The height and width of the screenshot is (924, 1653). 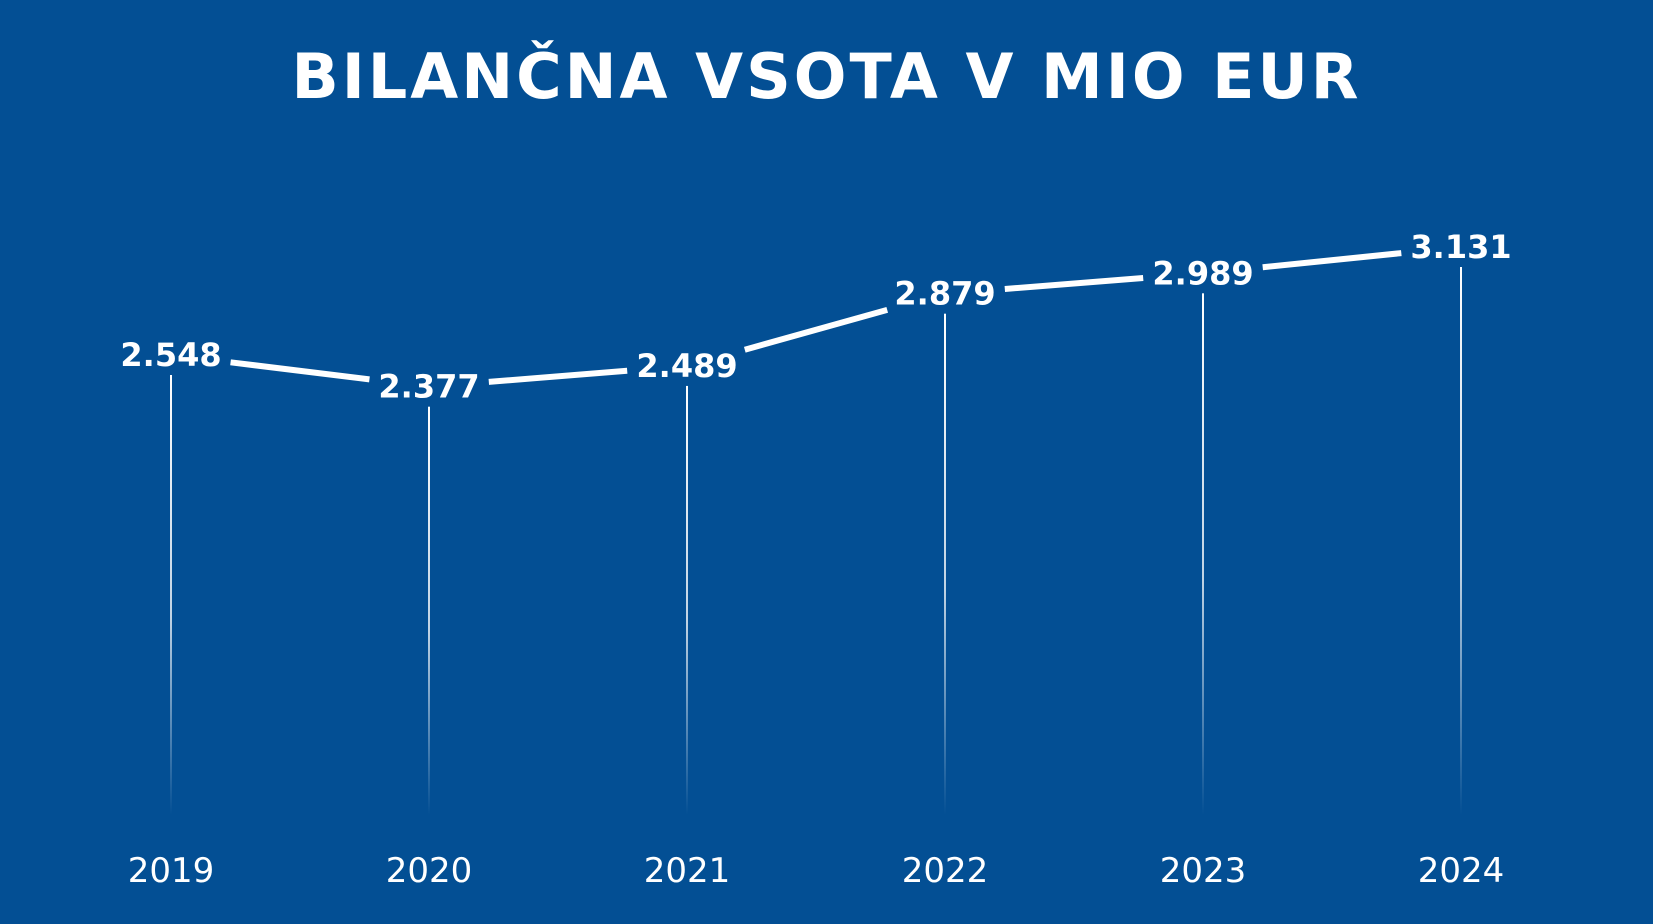 What do you see at coordinates (1074, 283) in the screenshot?
I see `line-segment-2022-2023` at bounding box center [1074, 283].